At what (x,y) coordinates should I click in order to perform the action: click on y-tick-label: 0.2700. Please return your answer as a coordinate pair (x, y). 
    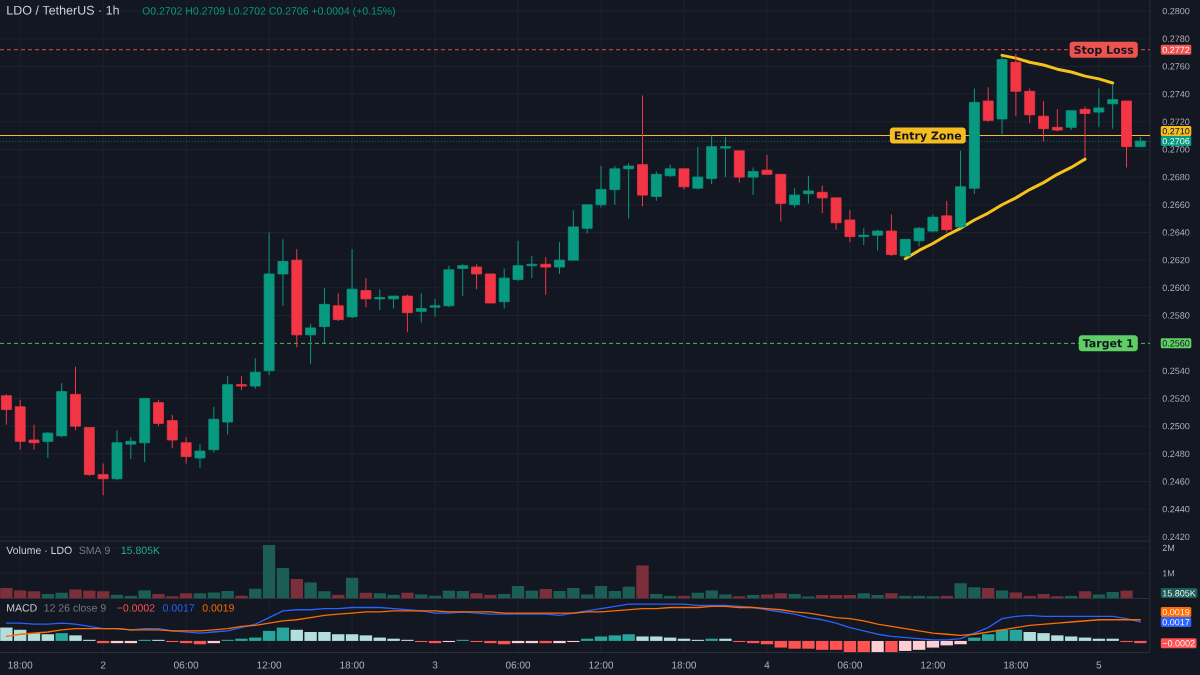
    Looking at the image, I should click on (1176, 149).